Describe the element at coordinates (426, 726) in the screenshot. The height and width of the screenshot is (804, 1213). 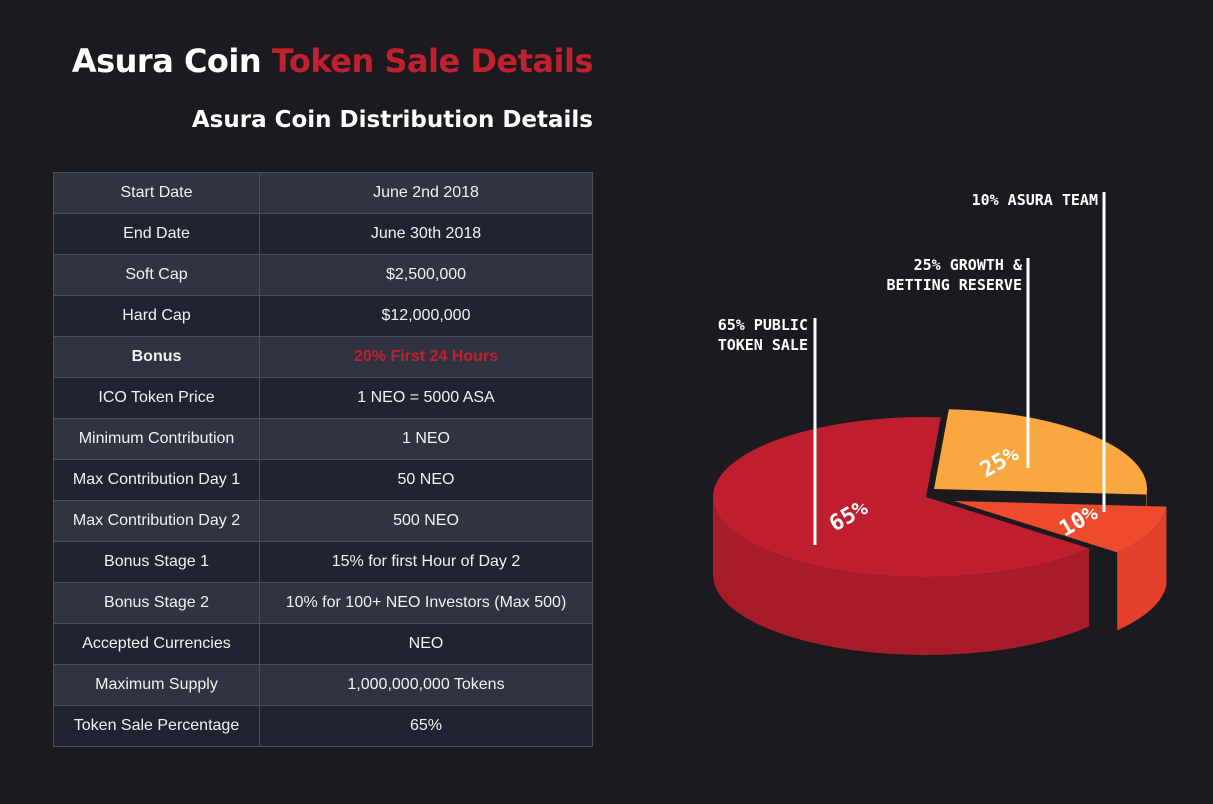
I see `row-value-token-sale-percentage: 65%` at that location.